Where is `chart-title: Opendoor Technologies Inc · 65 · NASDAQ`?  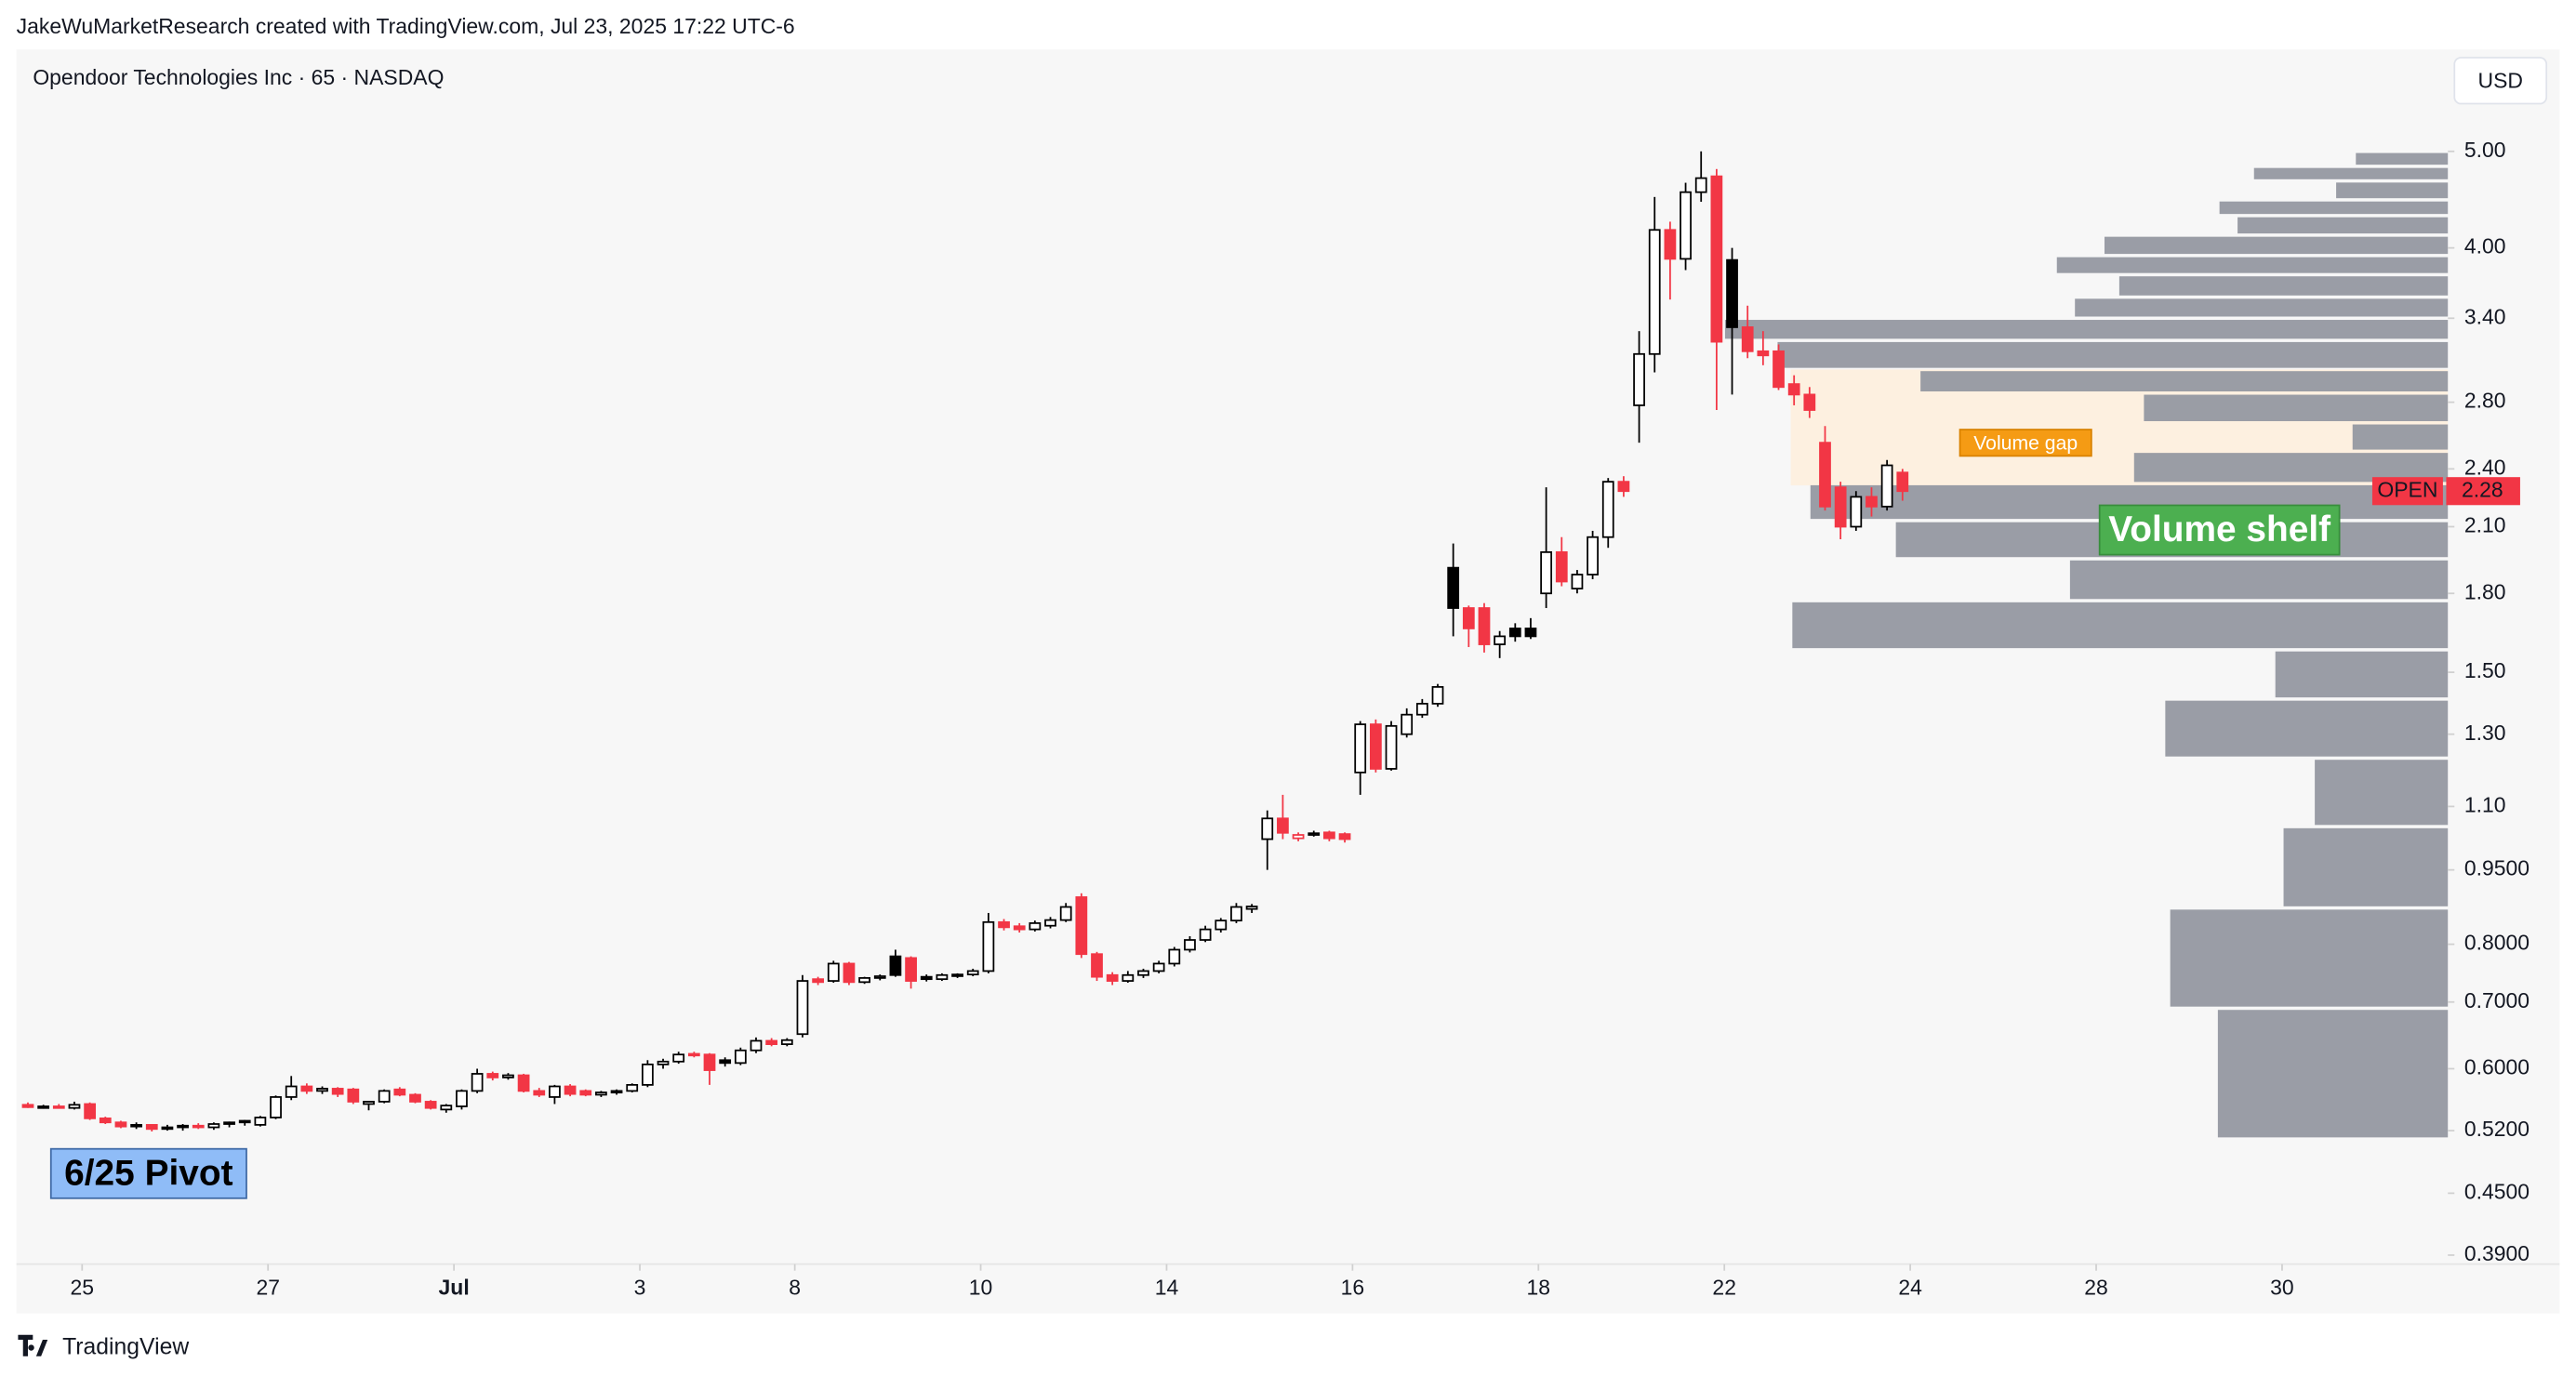
chart-title: Opendoor Technologies Inc · 65 · NASDAQ is located at coordinates (238, 77).